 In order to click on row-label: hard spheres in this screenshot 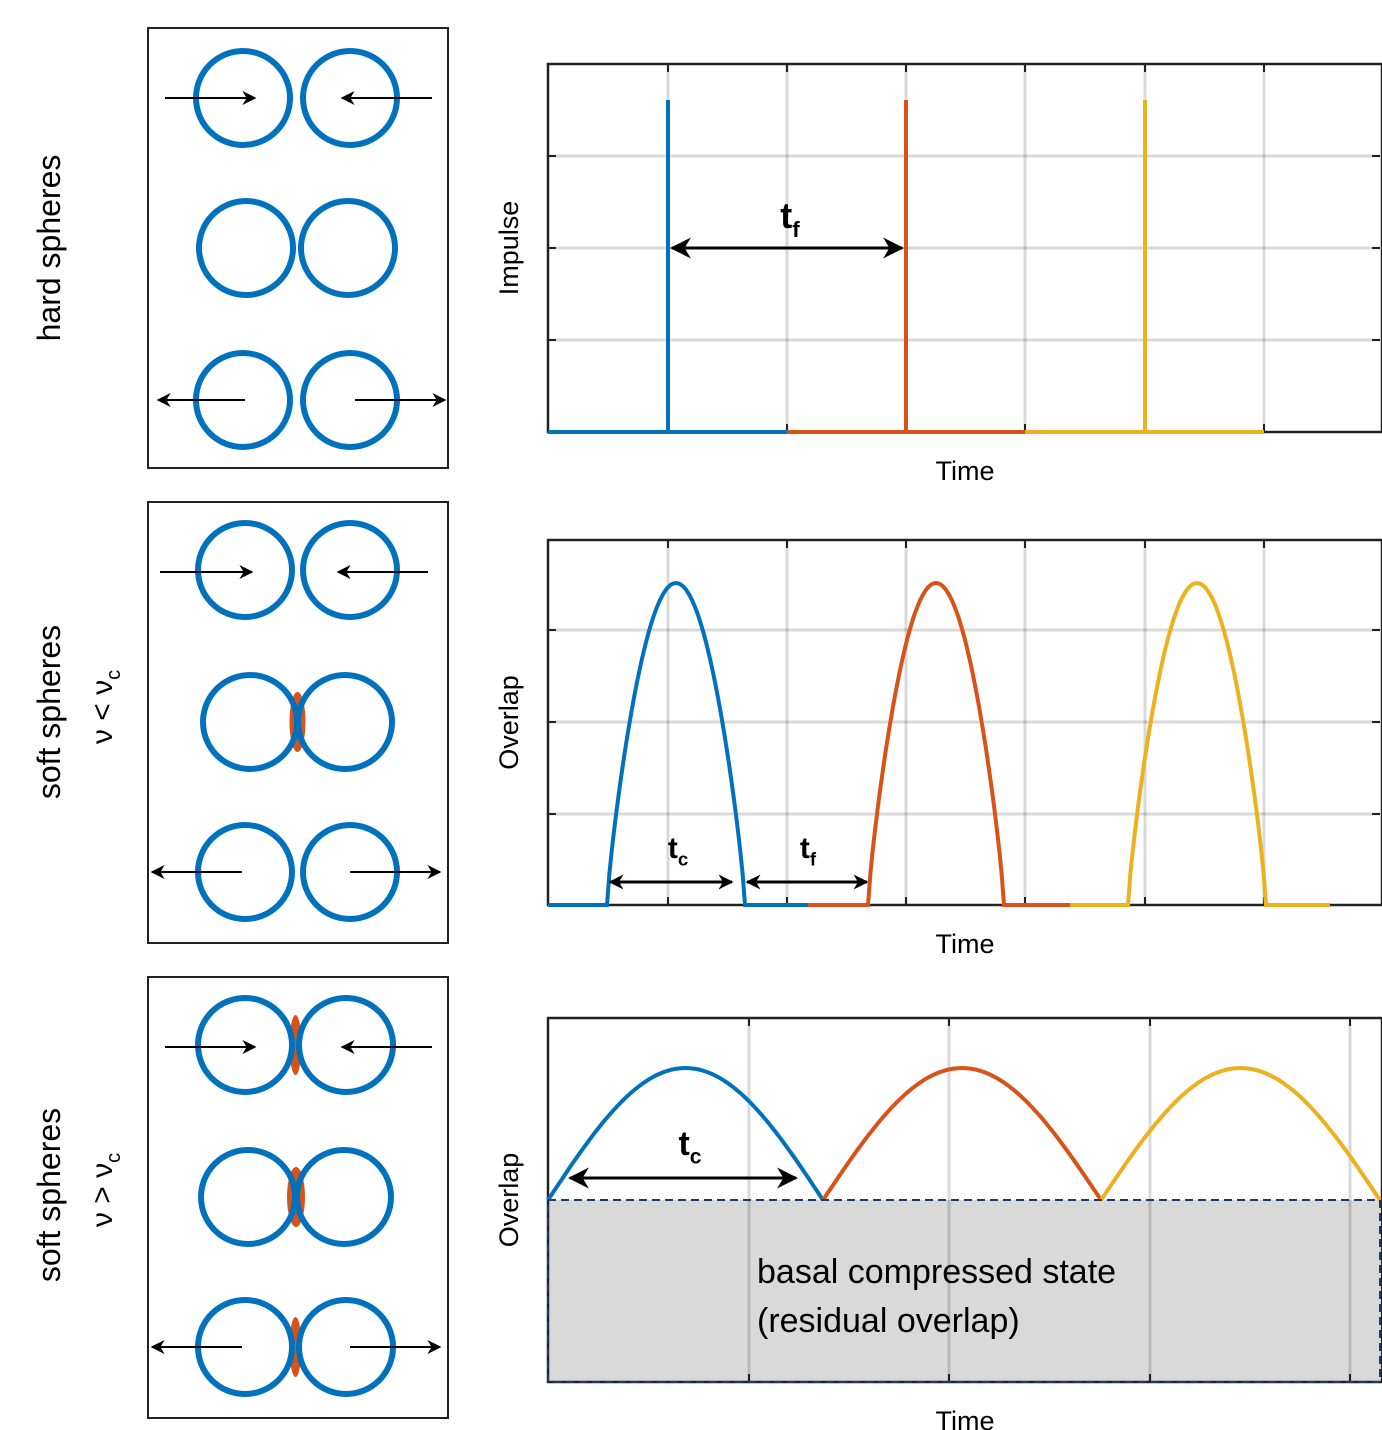, I will do `click(49, 248)`.